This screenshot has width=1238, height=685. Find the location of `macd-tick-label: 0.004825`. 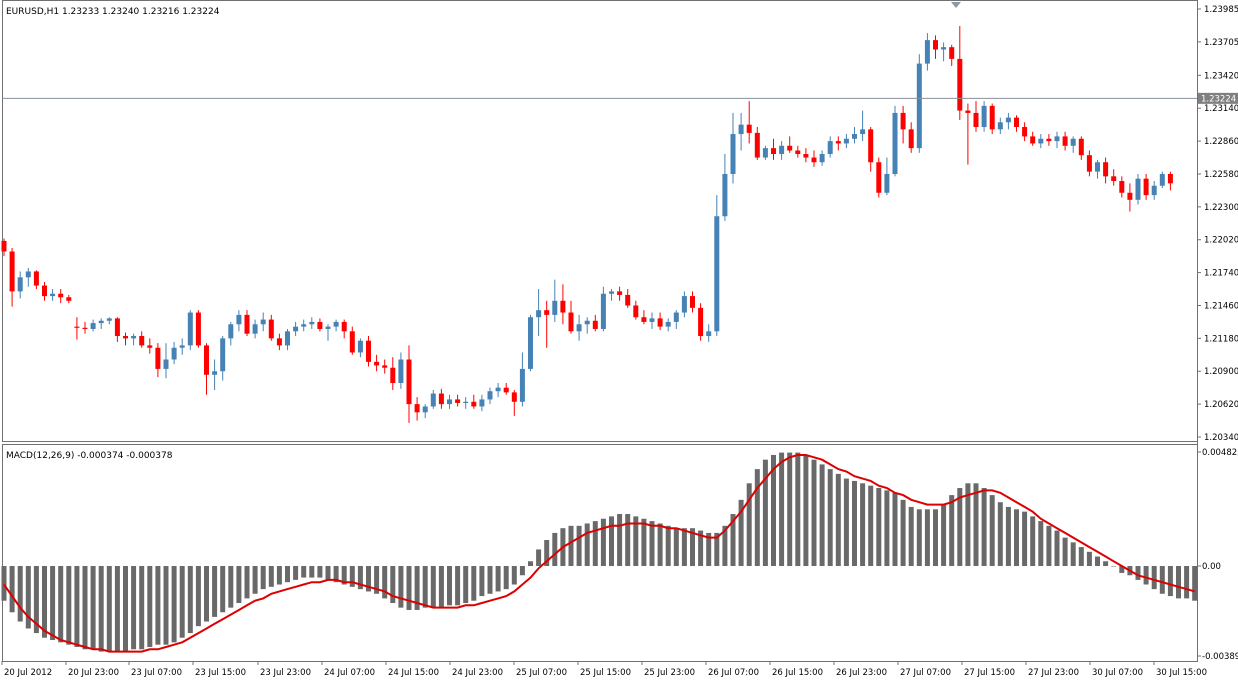

macd-tick-label: 0.004825 is located at coordinates (1220, 453).